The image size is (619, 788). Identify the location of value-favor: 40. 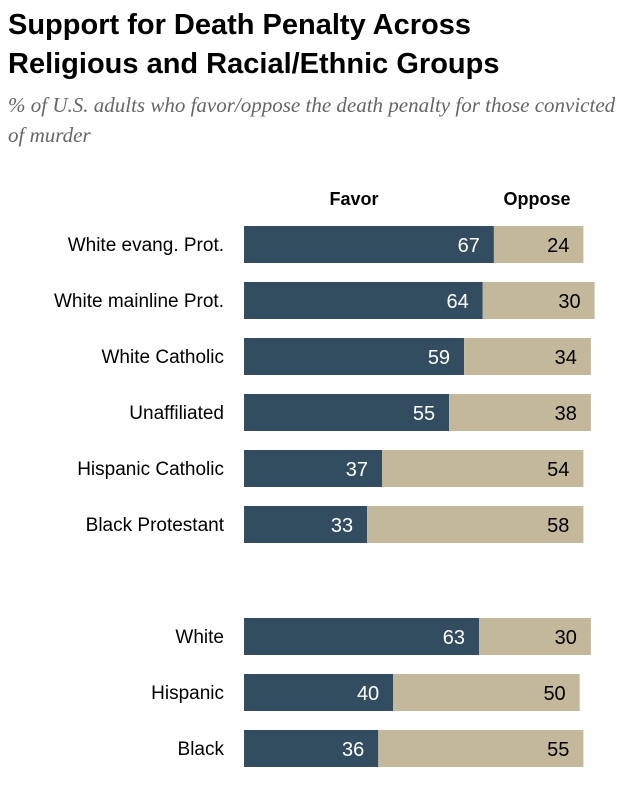
(368, 694).